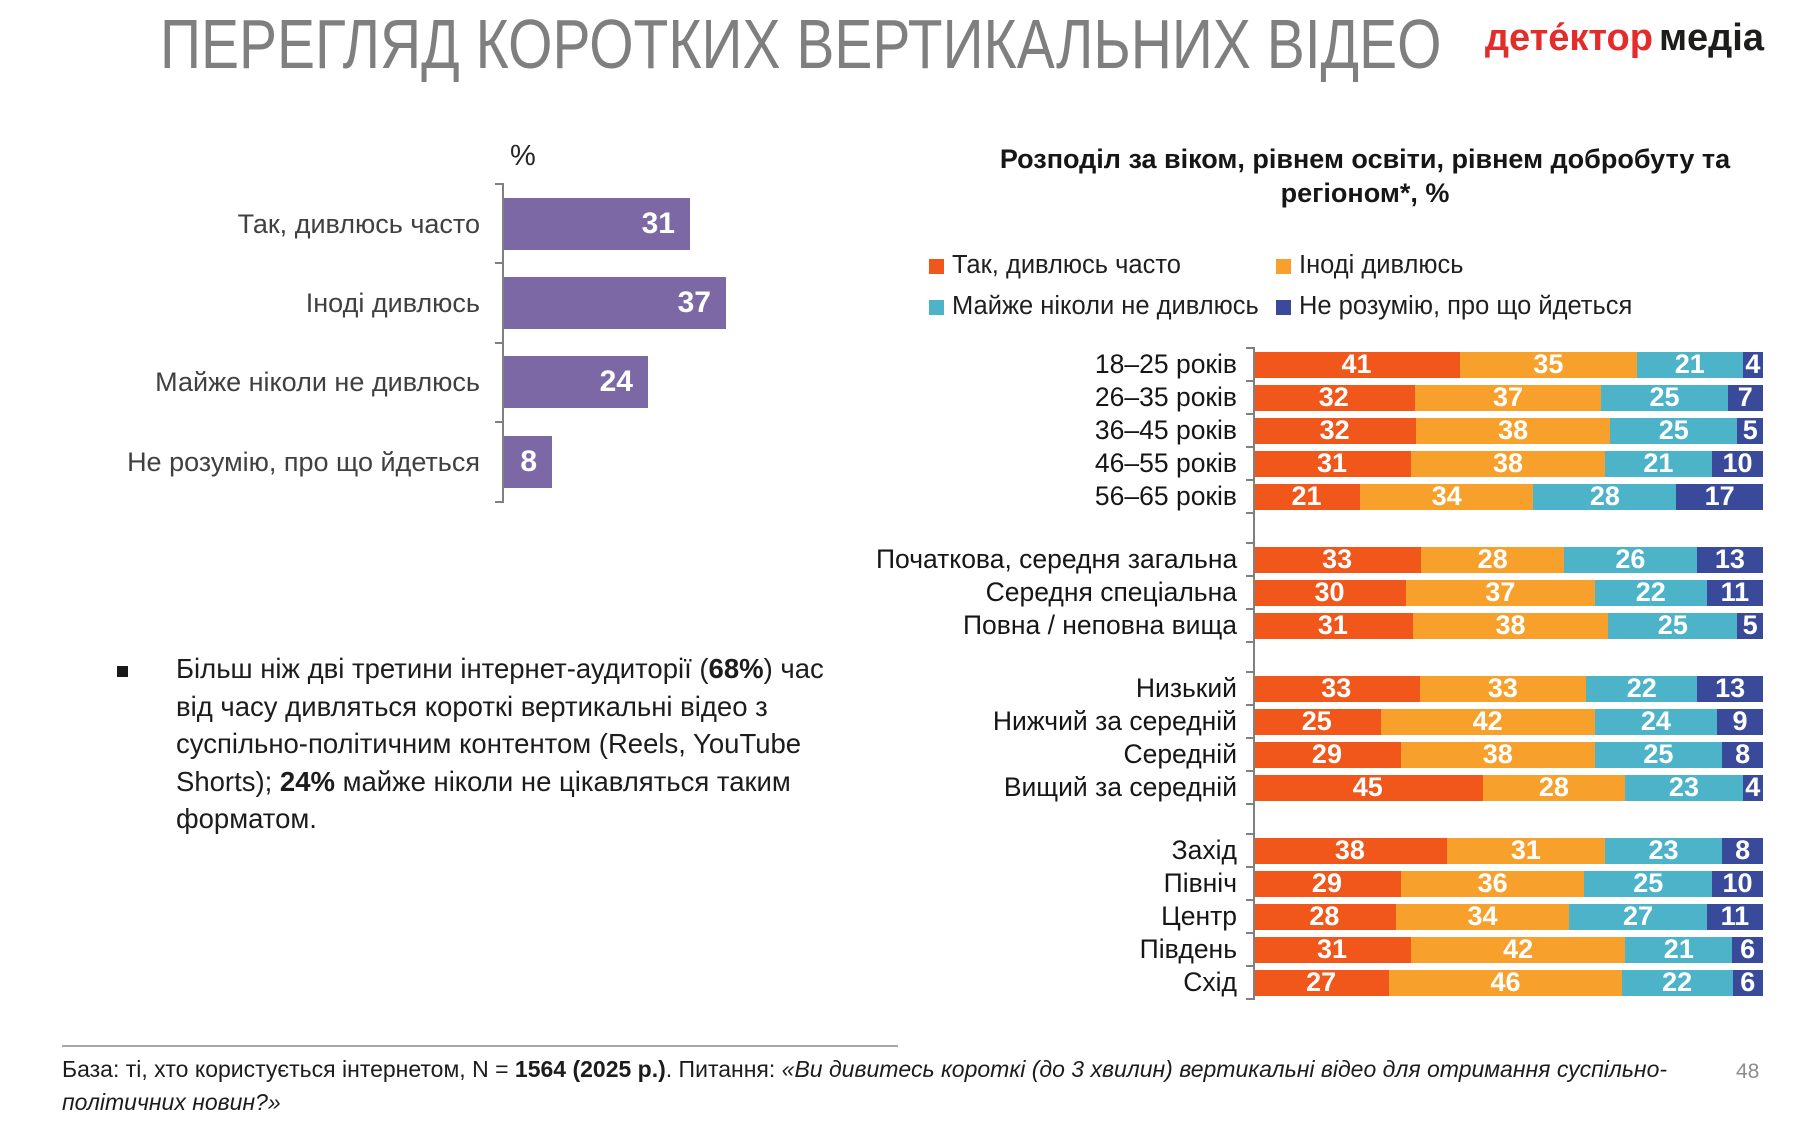 The width and height of the screenshot is (1800, 1125). What do you see at coordinates (1740, 721) in the screenshot?
I see `stacked-bar-segment: 9` at bounding box center [1740, 721].